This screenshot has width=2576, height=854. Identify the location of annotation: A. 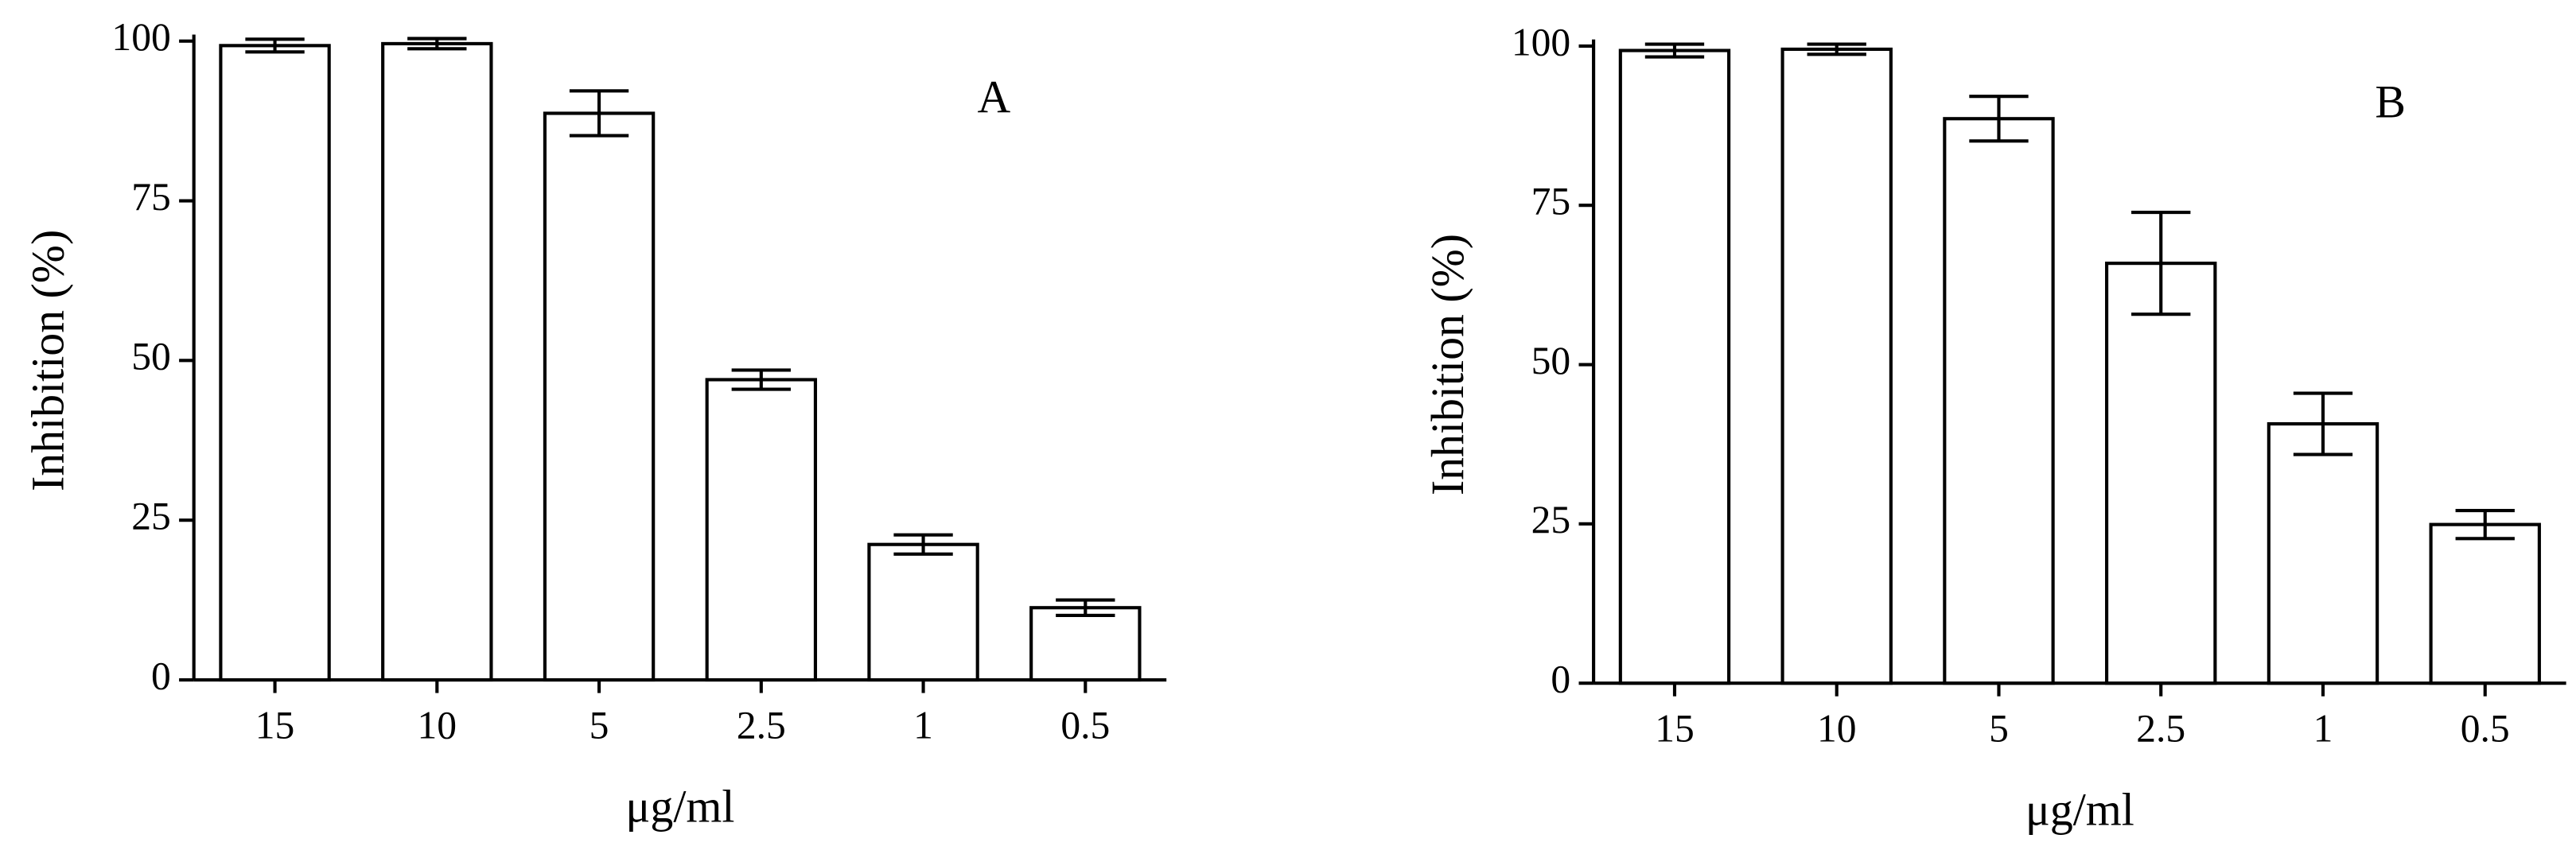
(994, 96).